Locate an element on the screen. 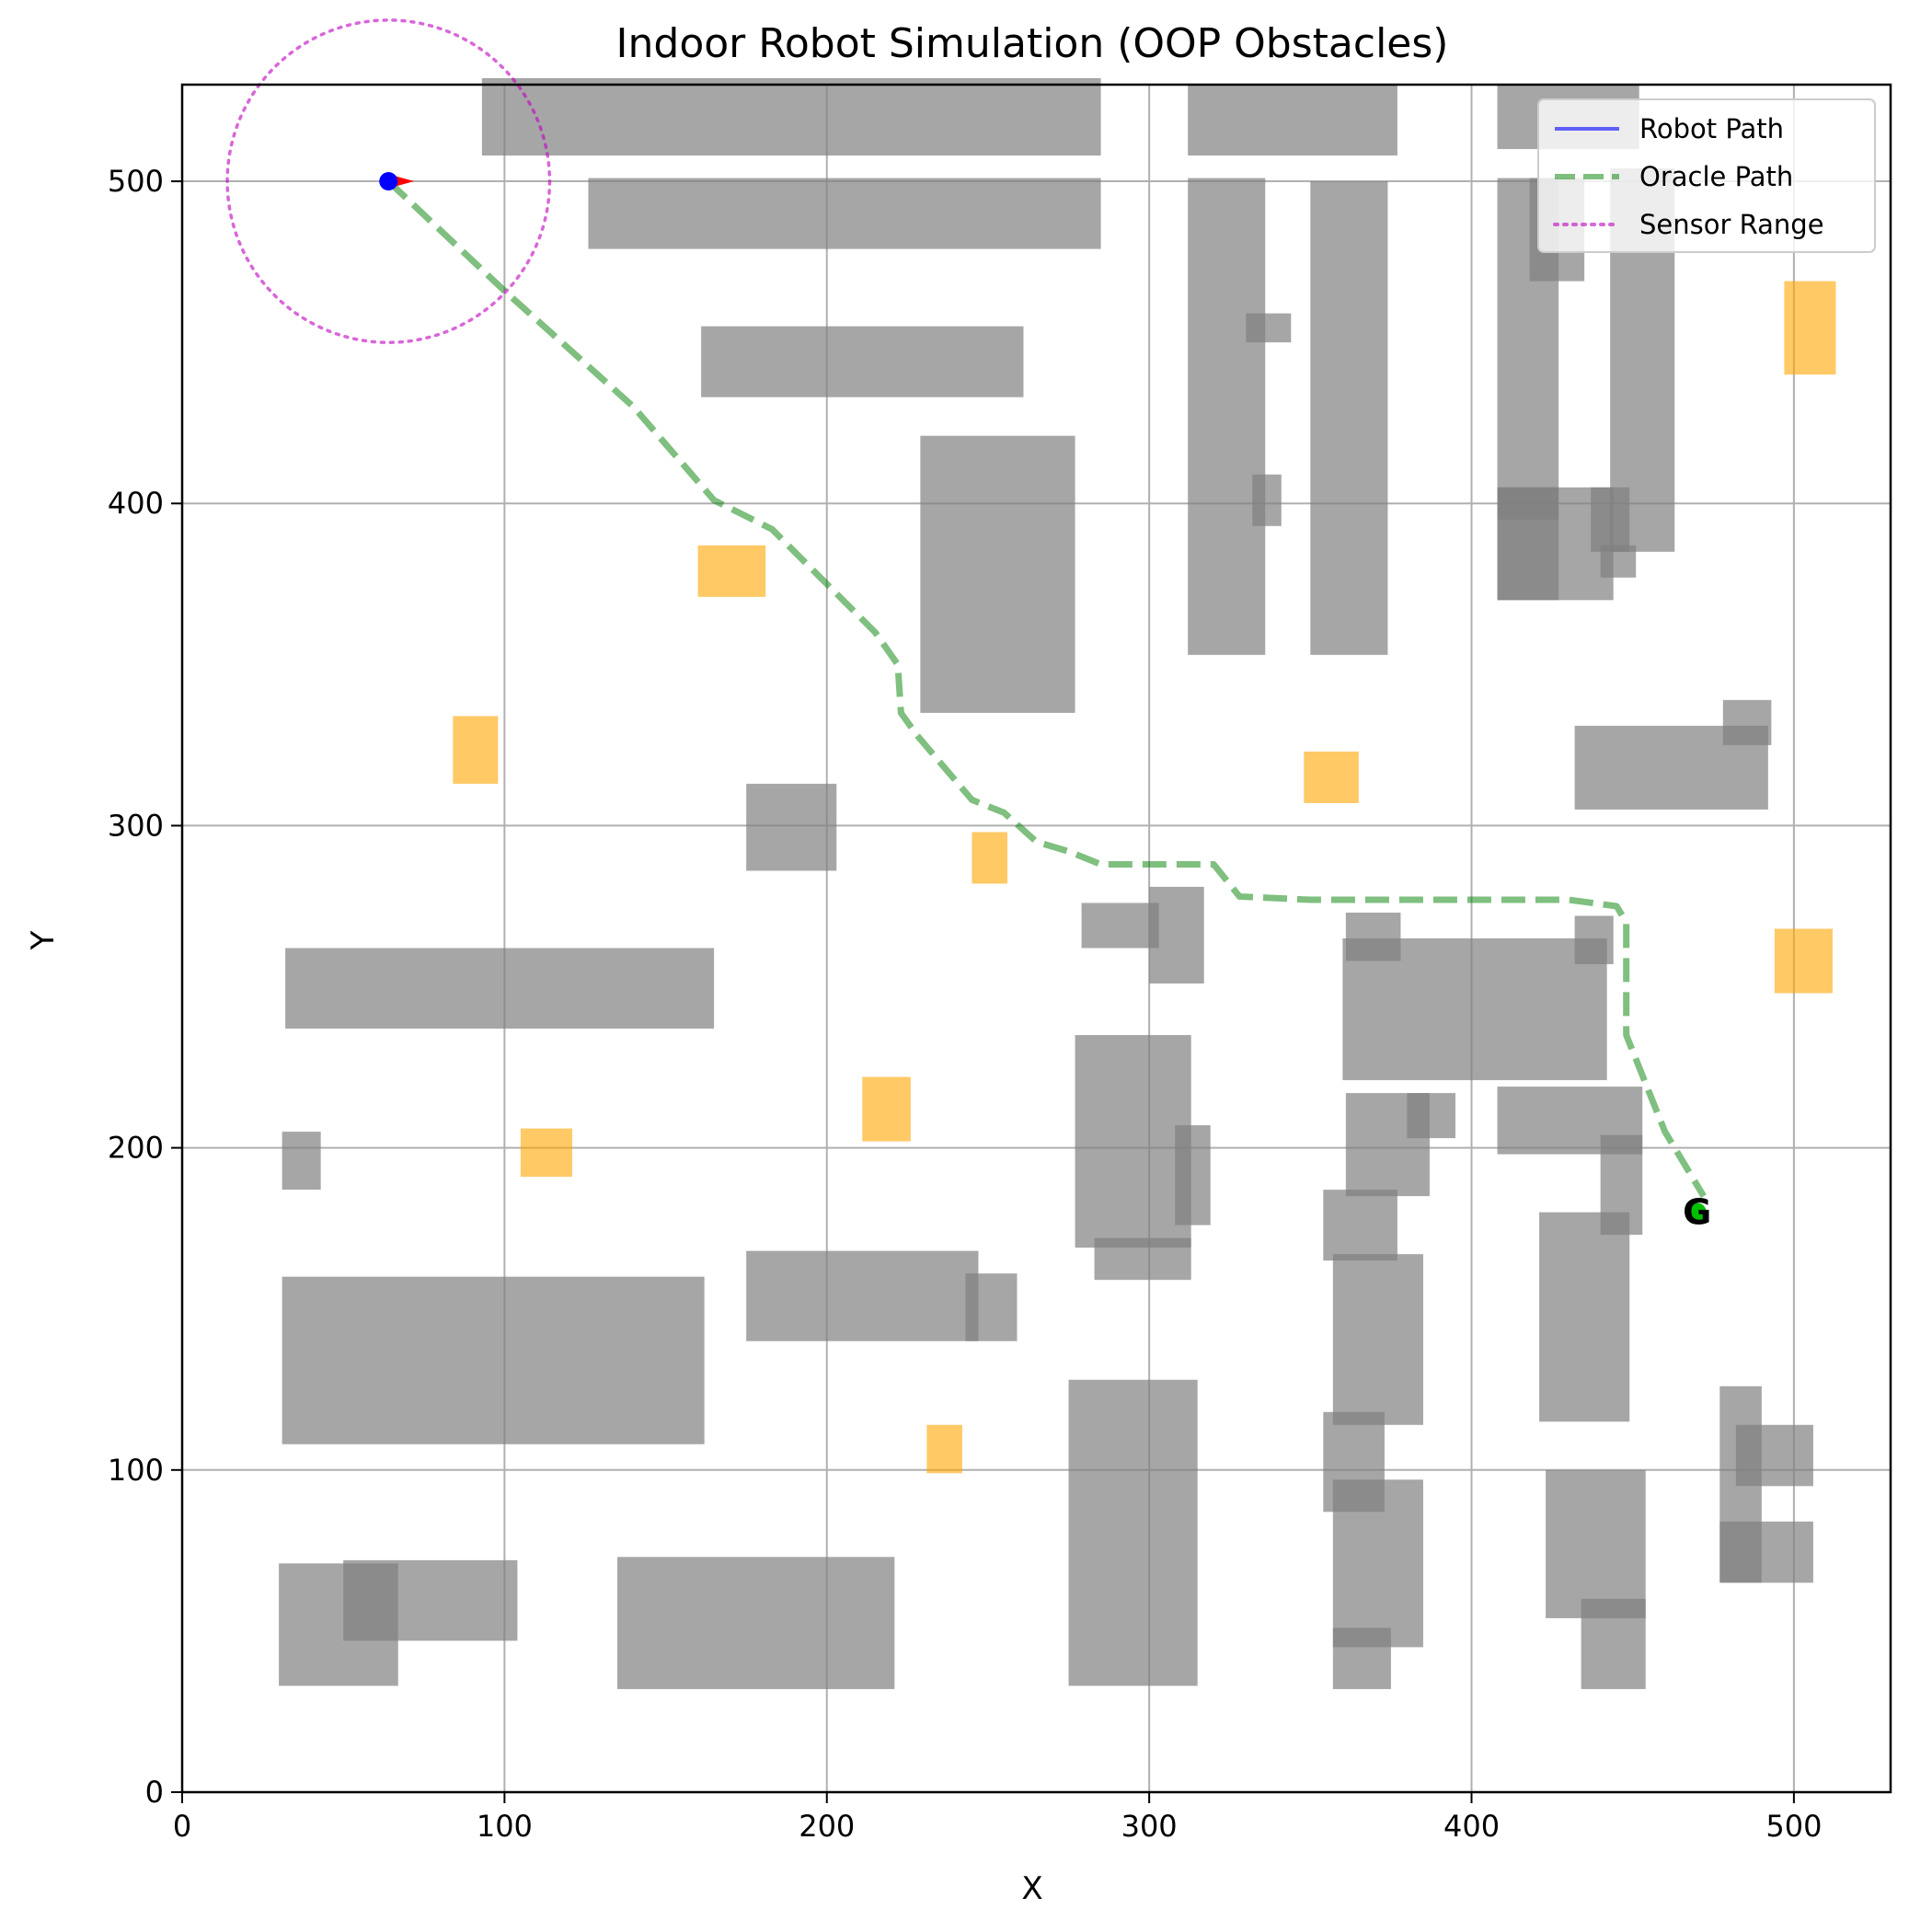 This screenshot has width=1909, height=1932. robot-heading-arrow is located at coordinates (404, 182).